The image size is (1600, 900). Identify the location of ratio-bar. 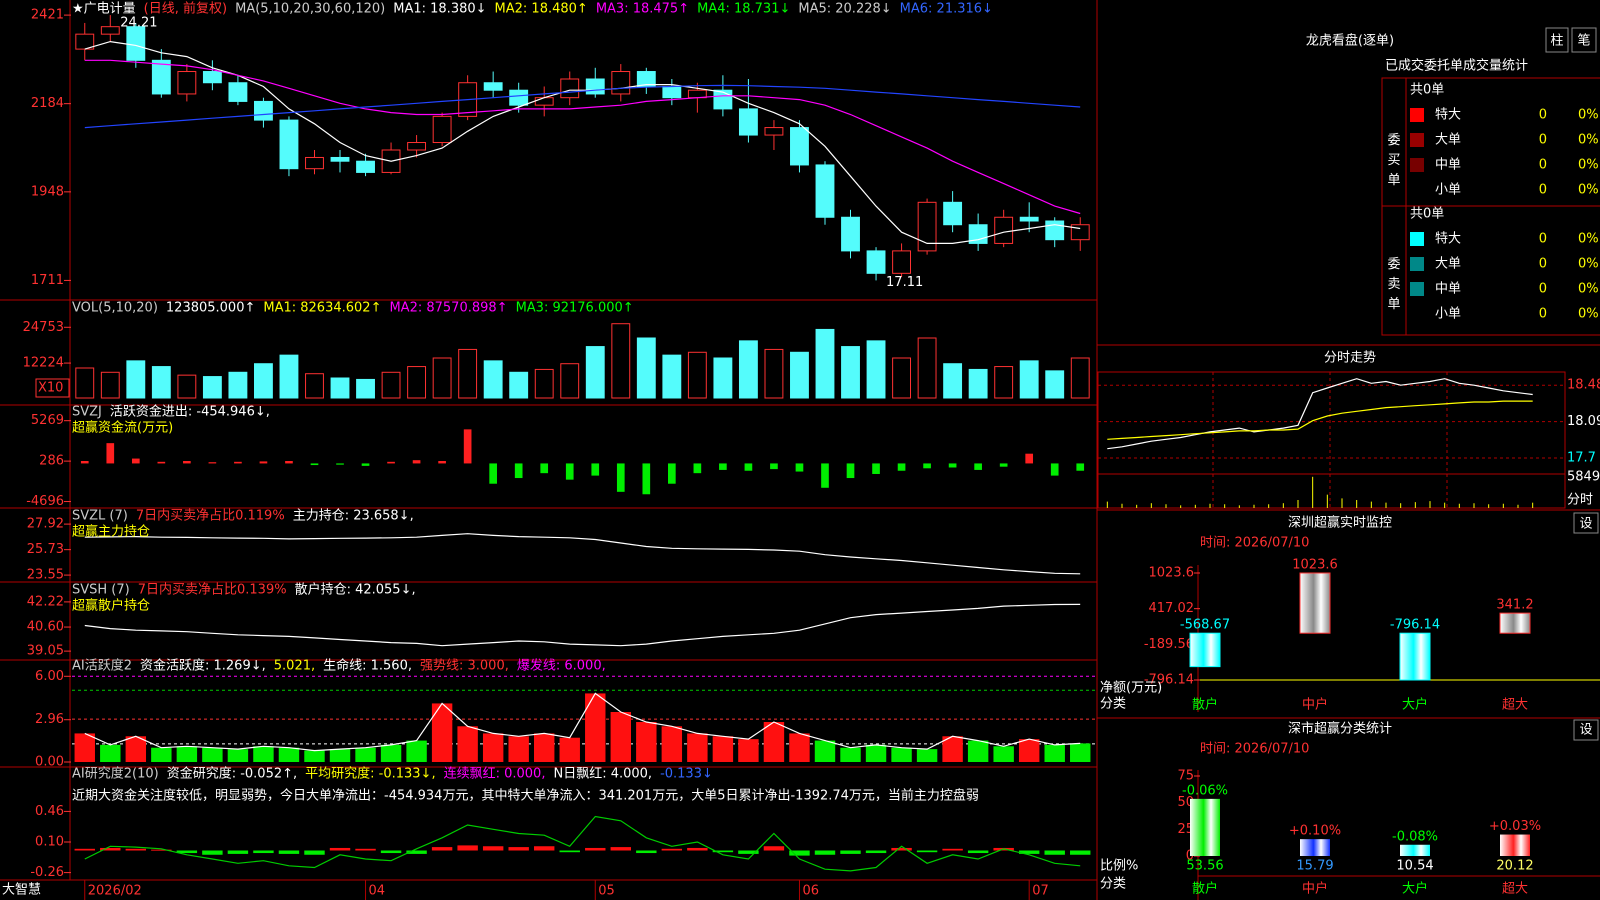
(1415, 850).